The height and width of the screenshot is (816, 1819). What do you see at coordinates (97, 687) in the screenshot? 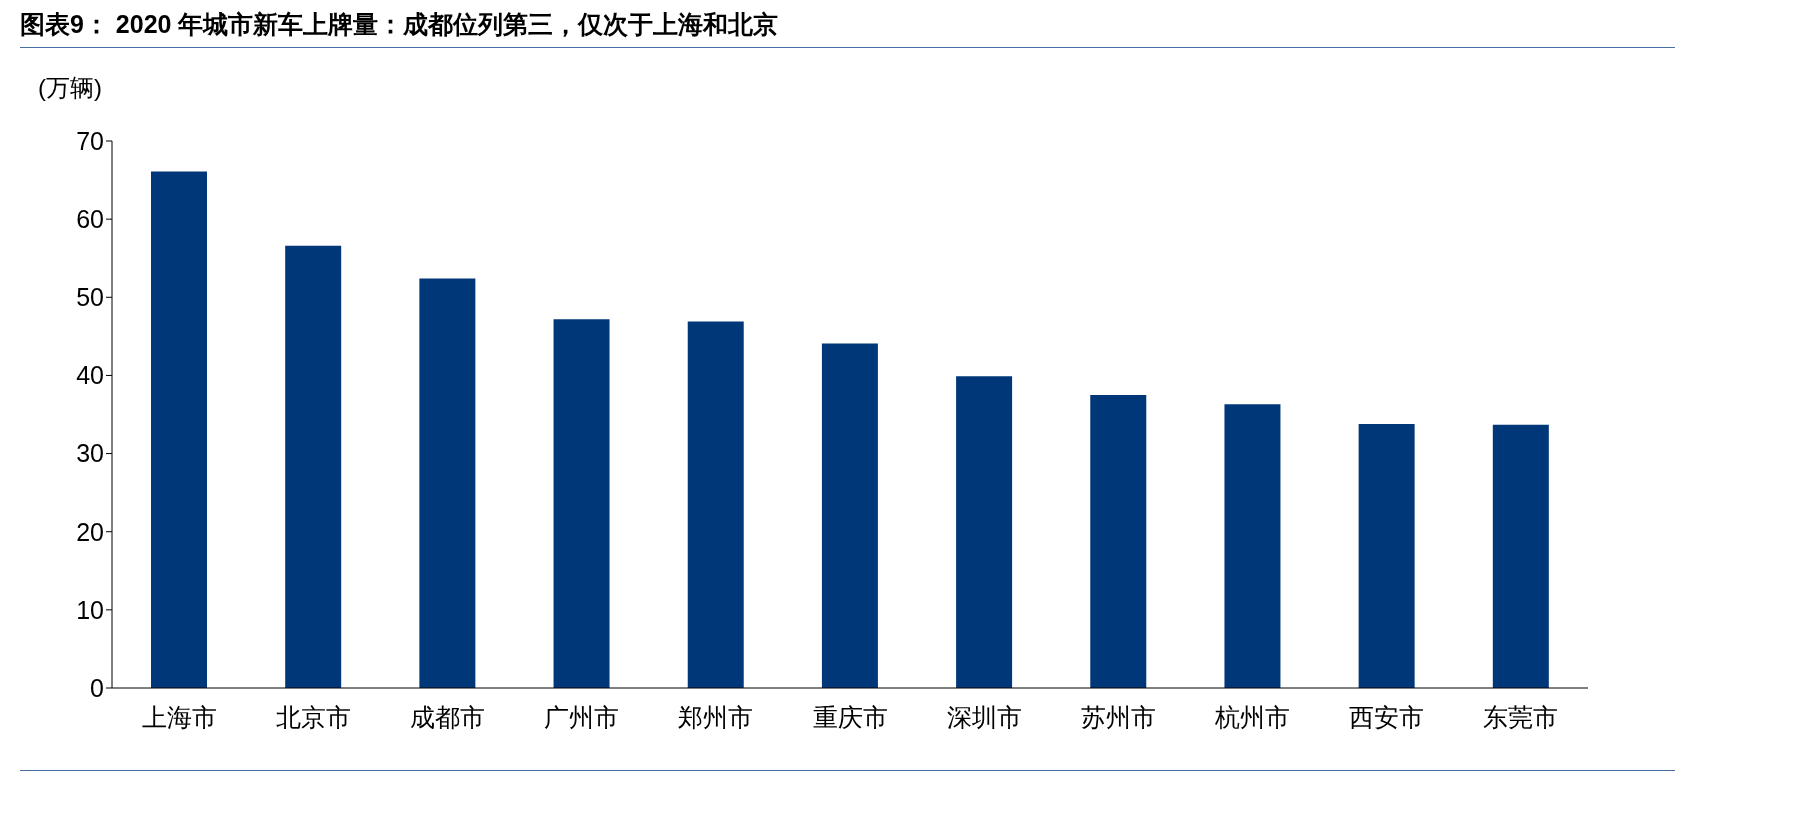
I see `y-tick-label: 0` at bounding box center [97, 687].